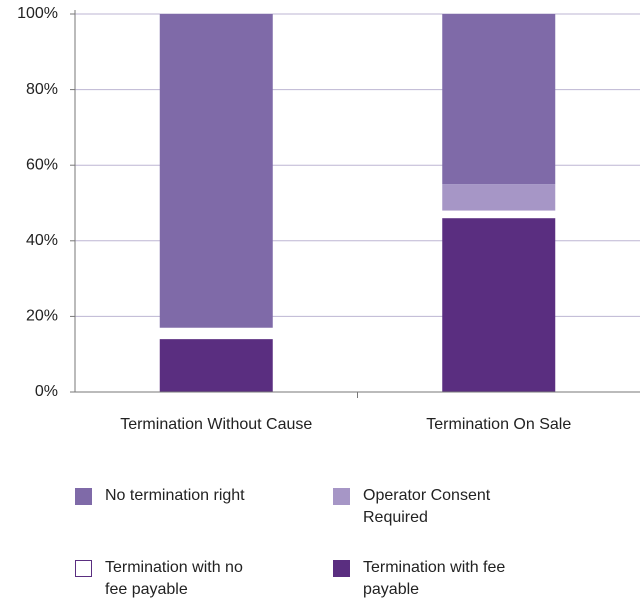 The image size is (640, 613). What do you see at coordinates (216, 424) in the screenshot?
I see `x-tick-label: Termination Without Cause` at bounding box center [216, 424].